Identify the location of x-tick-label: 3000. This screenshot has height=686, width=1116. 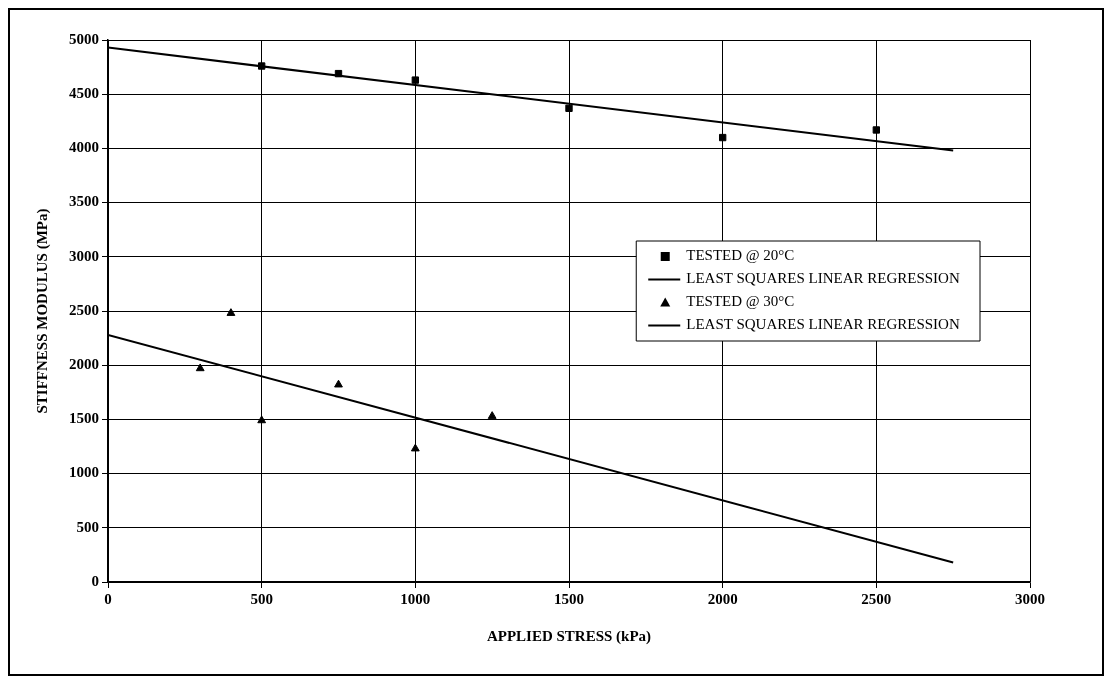
(1030, 598).